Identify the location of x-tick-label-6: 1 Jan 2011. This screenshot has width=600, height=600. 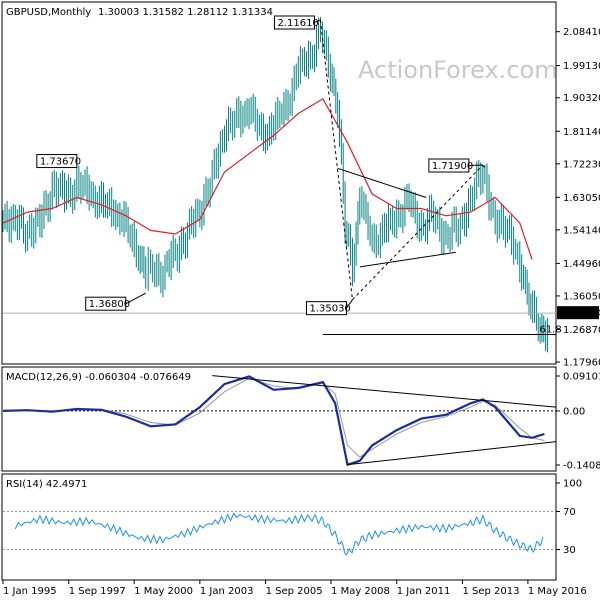
(424, 591).